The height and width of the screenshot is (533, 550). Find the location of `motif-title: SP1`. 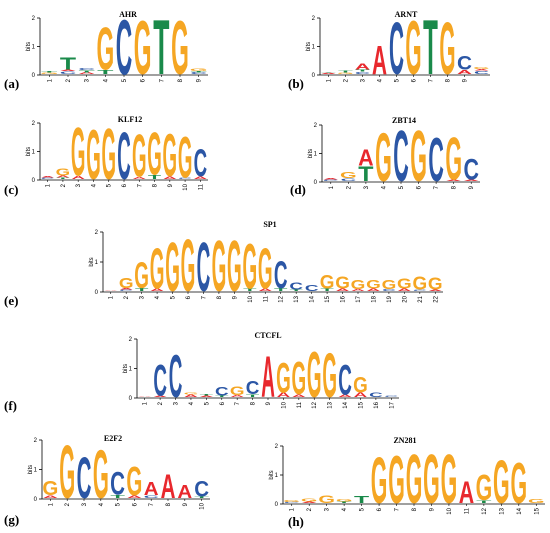

motif-title: SP1 is located at coordinates (269, 224).